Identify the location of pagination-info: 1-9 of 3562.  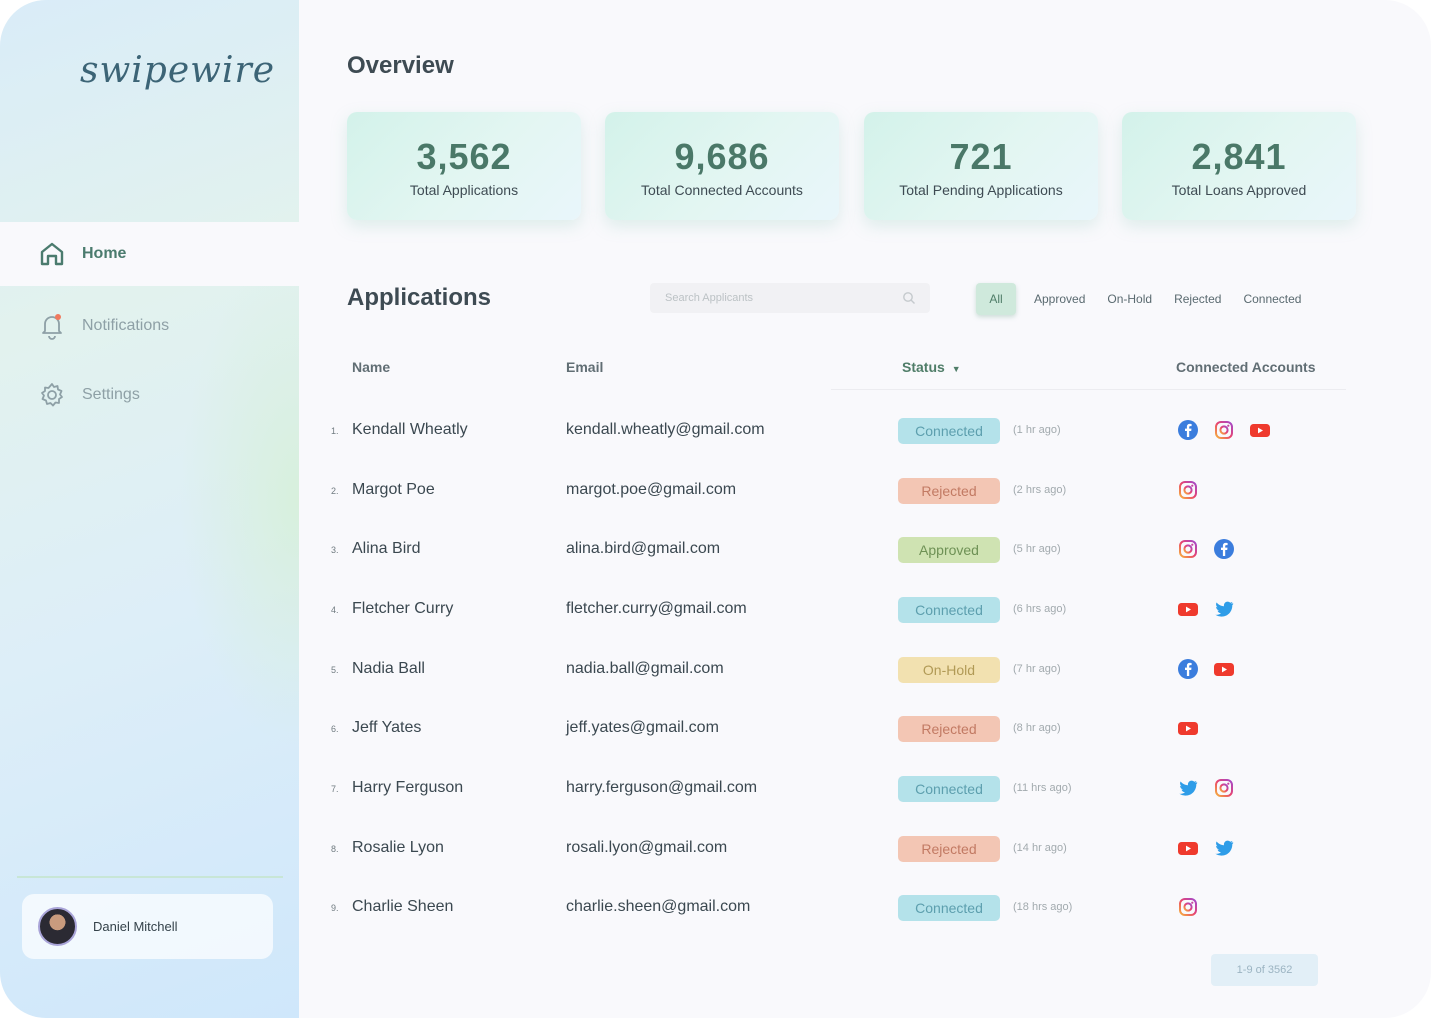
(1264, 970).